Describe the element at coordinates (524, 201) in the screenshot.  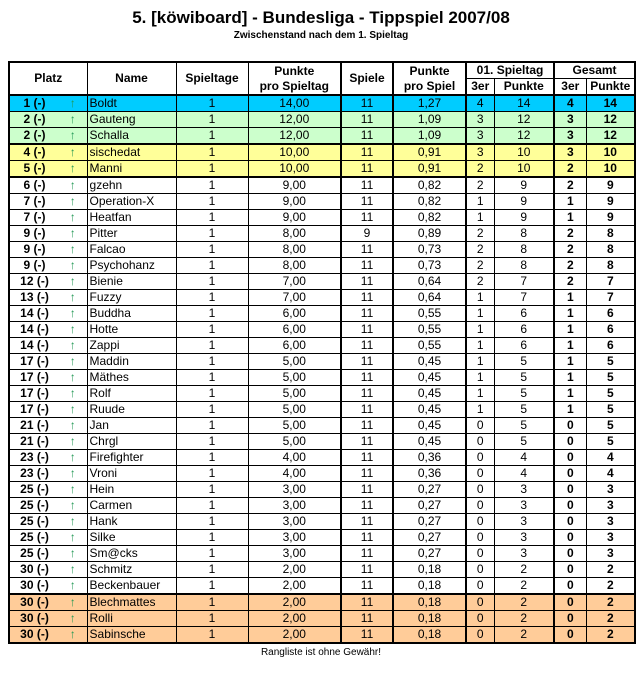
I see `cell-spieltag-punkte: 9` at that location.